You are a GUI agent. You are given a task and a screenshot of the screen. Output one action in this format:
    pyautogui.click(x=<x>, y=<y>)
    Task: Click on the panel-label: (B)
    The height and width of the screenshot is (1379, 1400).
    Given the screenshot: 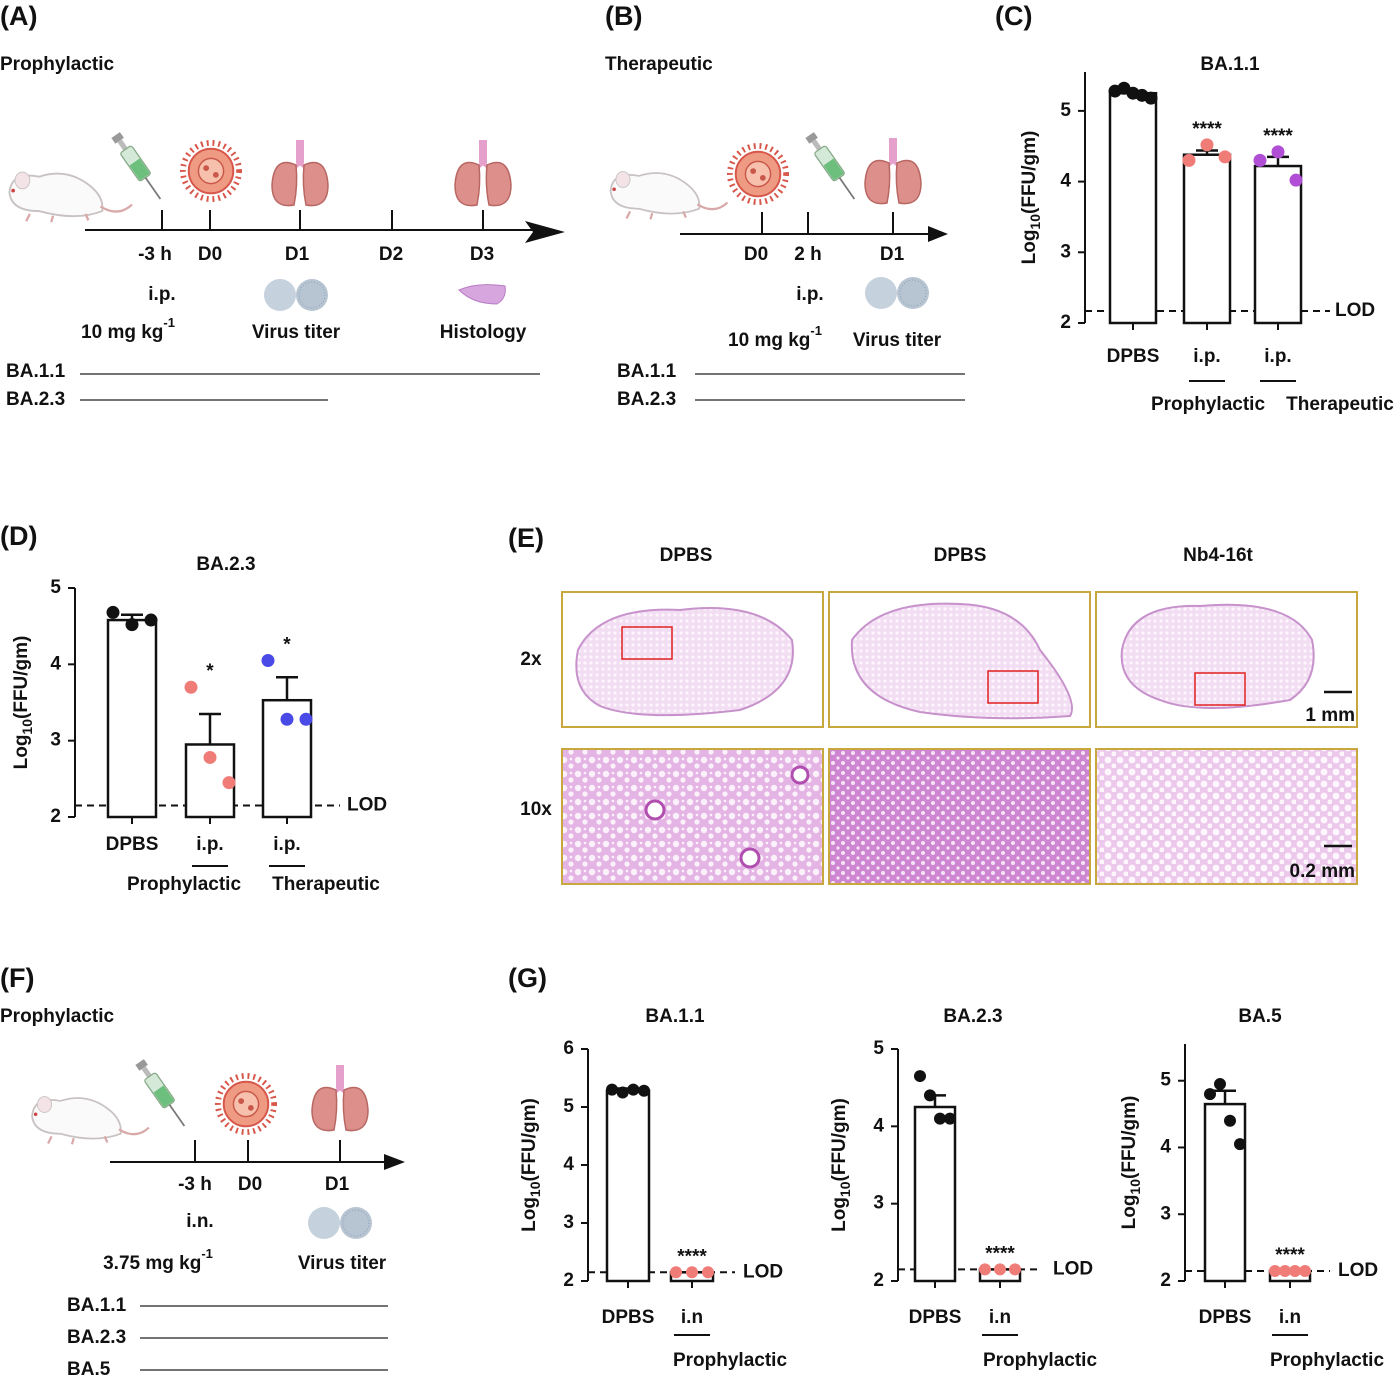 What is the action you would take?
    pyautogui.click(x=623, y=16)
    